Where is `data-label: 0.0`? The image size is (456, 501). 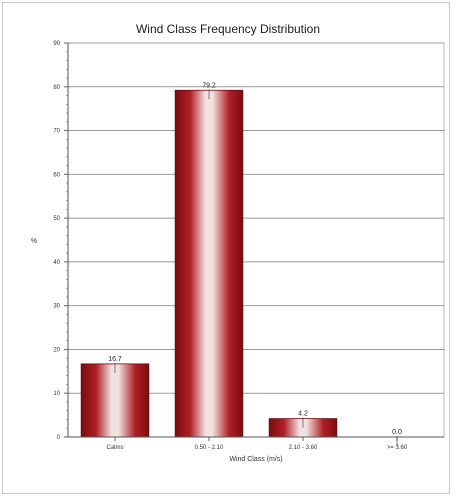
data-label: 0.0 is located at coordinates (397, 432).